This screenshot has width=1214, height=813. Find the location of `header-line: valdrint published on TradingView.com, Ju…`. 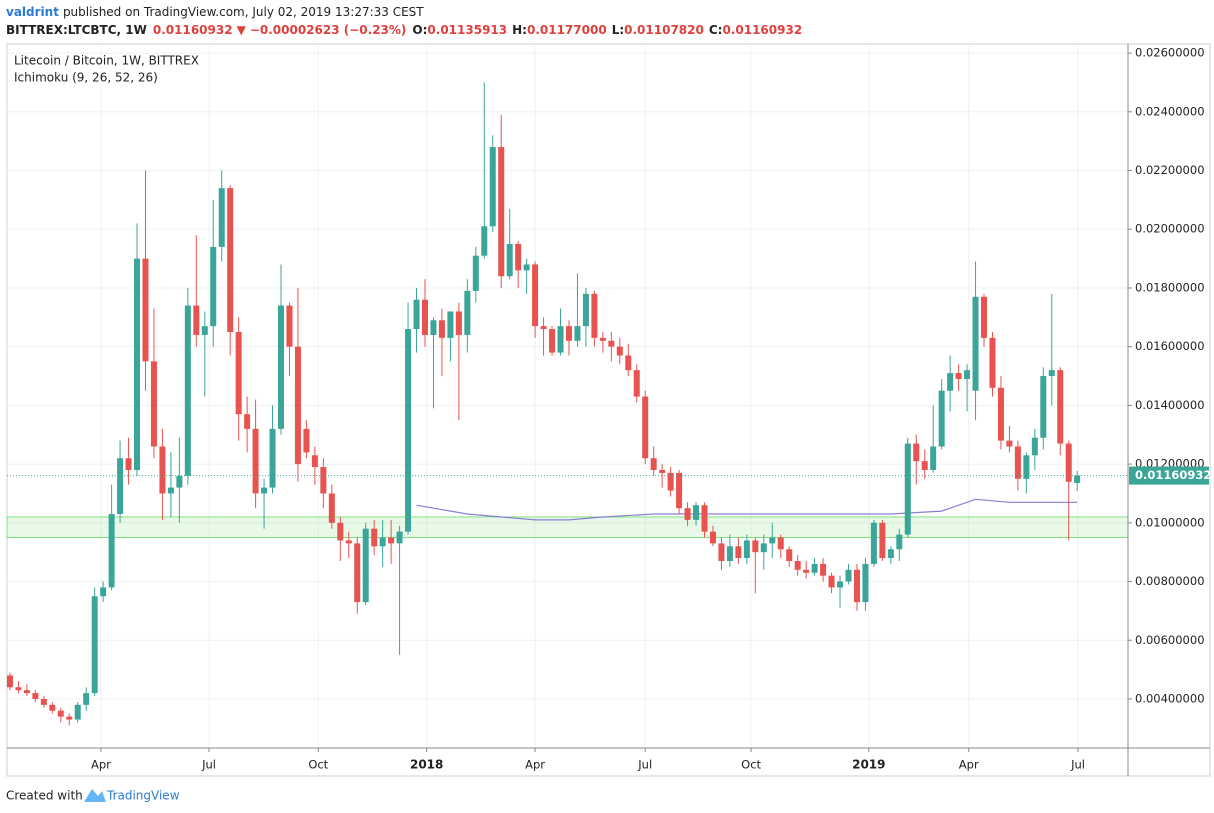

header-line: valdrint published on TradingView.com, Ju… is located at coordinates (215, 12).